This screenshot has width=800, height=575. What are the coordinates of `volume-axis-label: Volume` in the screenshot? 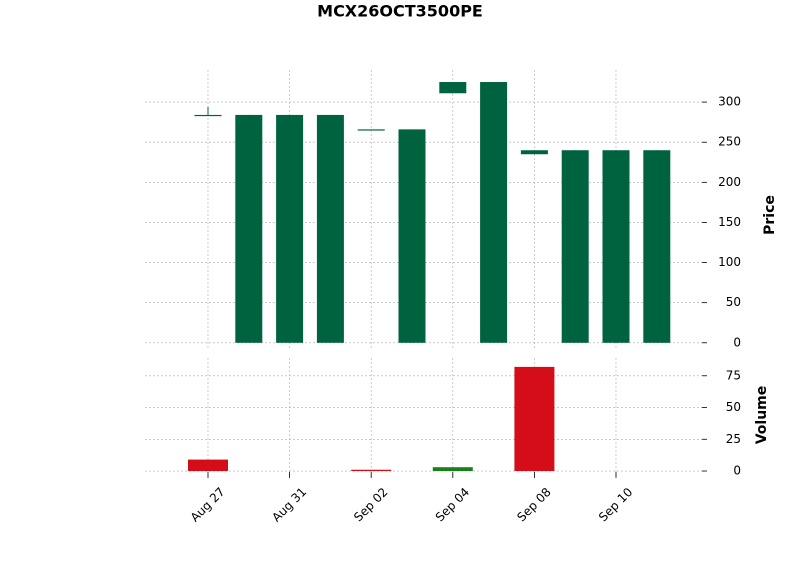 It's located at (762, 415).